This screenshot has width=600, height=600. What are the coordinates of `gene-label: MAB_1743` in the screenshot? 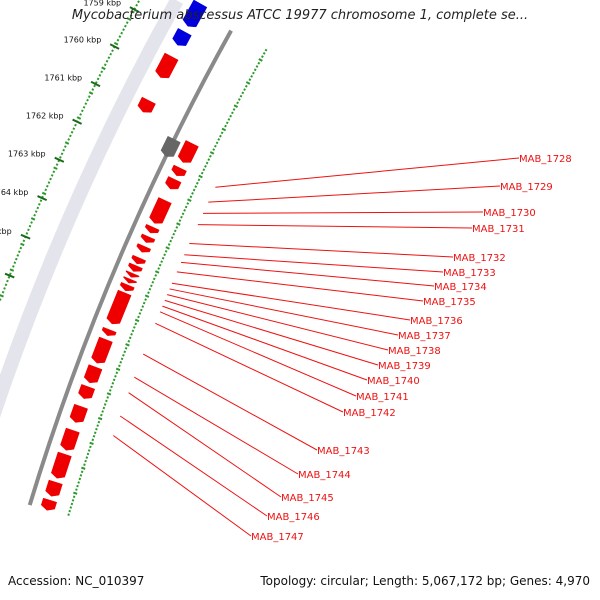 It's located at (343, 451).